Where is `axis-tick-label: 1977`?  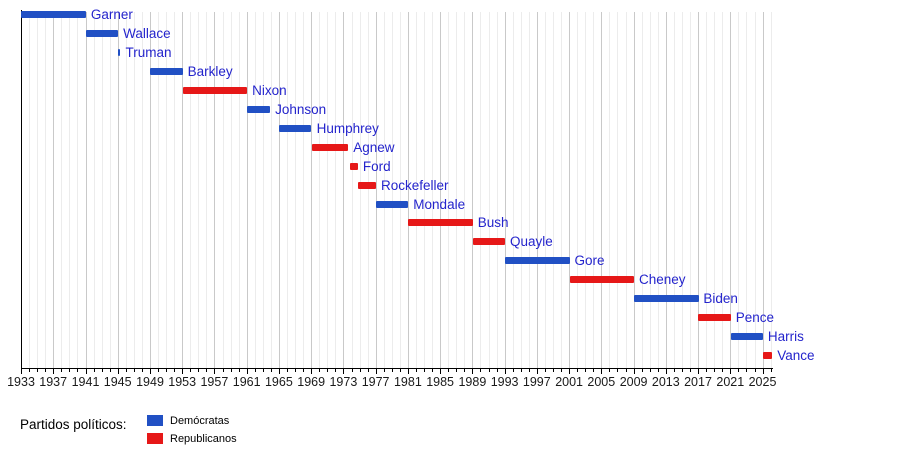 axis-tick-label: 1977 is located at coordinates (375, 382).